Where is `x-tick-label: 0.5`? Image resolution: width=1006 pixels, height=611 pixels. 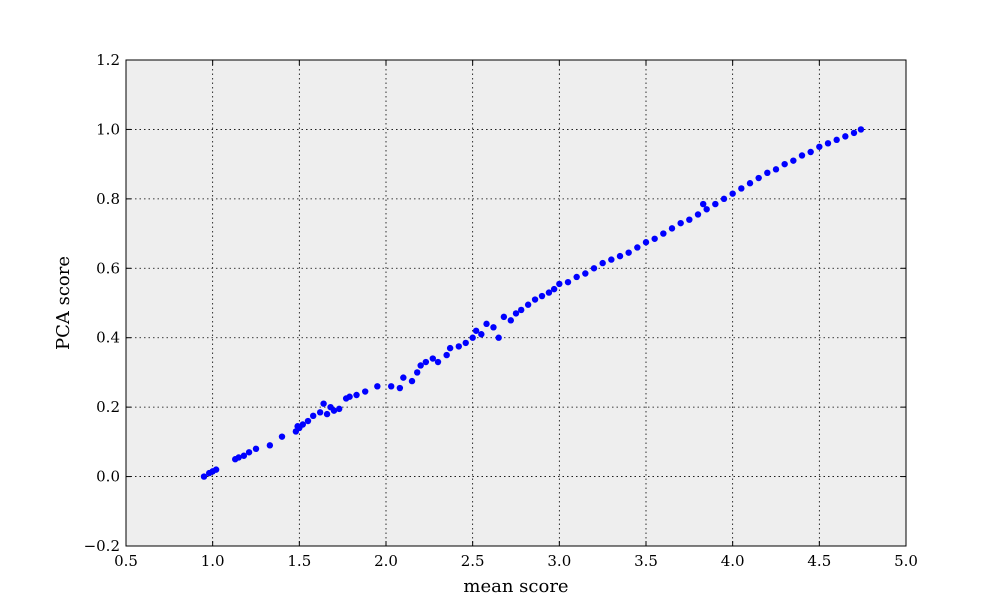
x-tick-label: 0.5 is located at coordinates (126, 561).